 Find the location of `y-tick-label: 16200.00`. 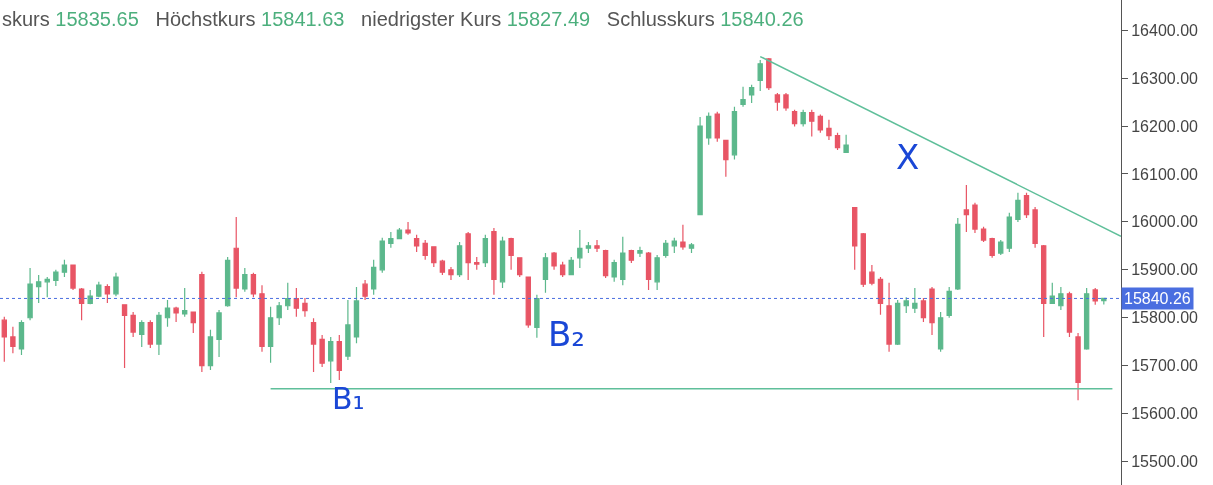

y-tick-label: 16200.00 is located at coordinates (1165, 126).